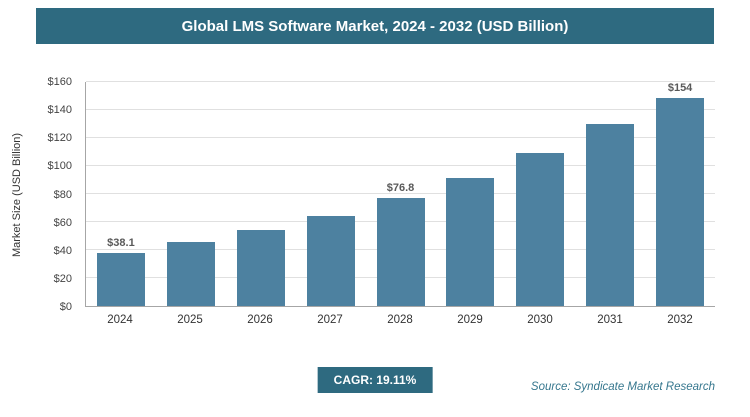  What do you see at coordinates (59, 166) in the screenshot?
I see `y-tick-label: $100` at bounding box center [59, 166].